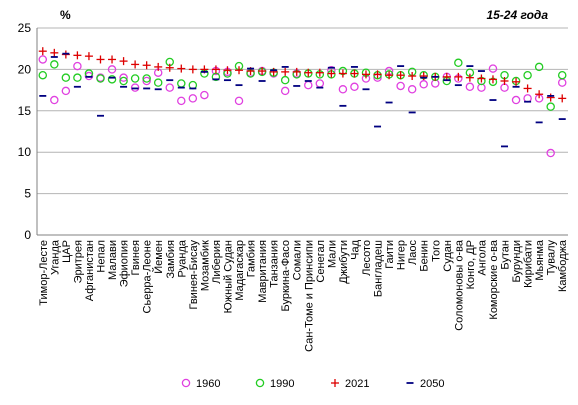 Image resolution: width=578 pixels, height=405 pixels. I want to click on x-tick-label: ЦАР, so click(67, 251).